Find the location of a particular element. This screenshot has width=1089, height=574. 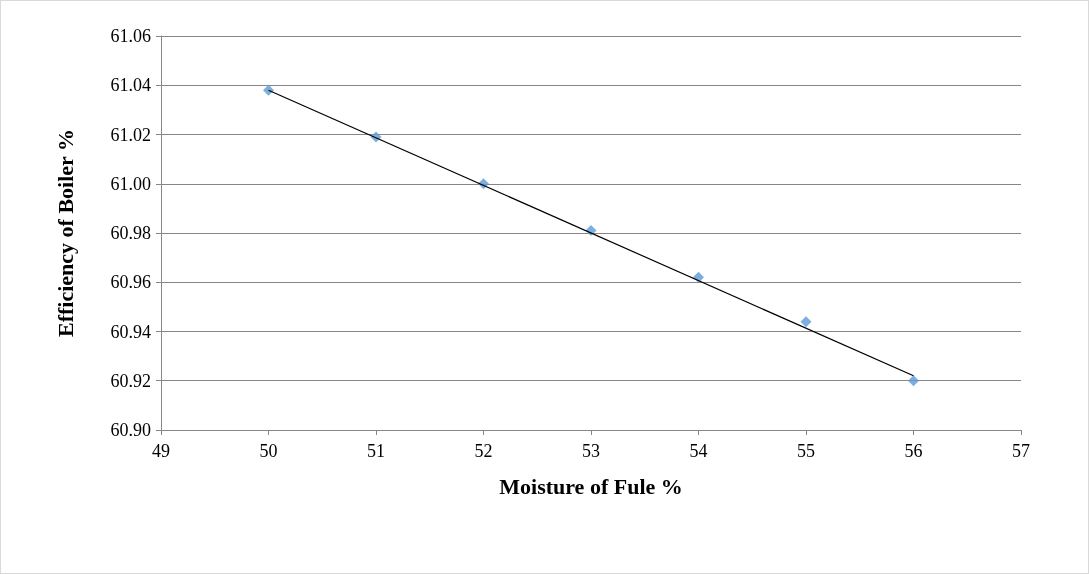

x-tick-label: 55 is located at coordinates (806, 451).